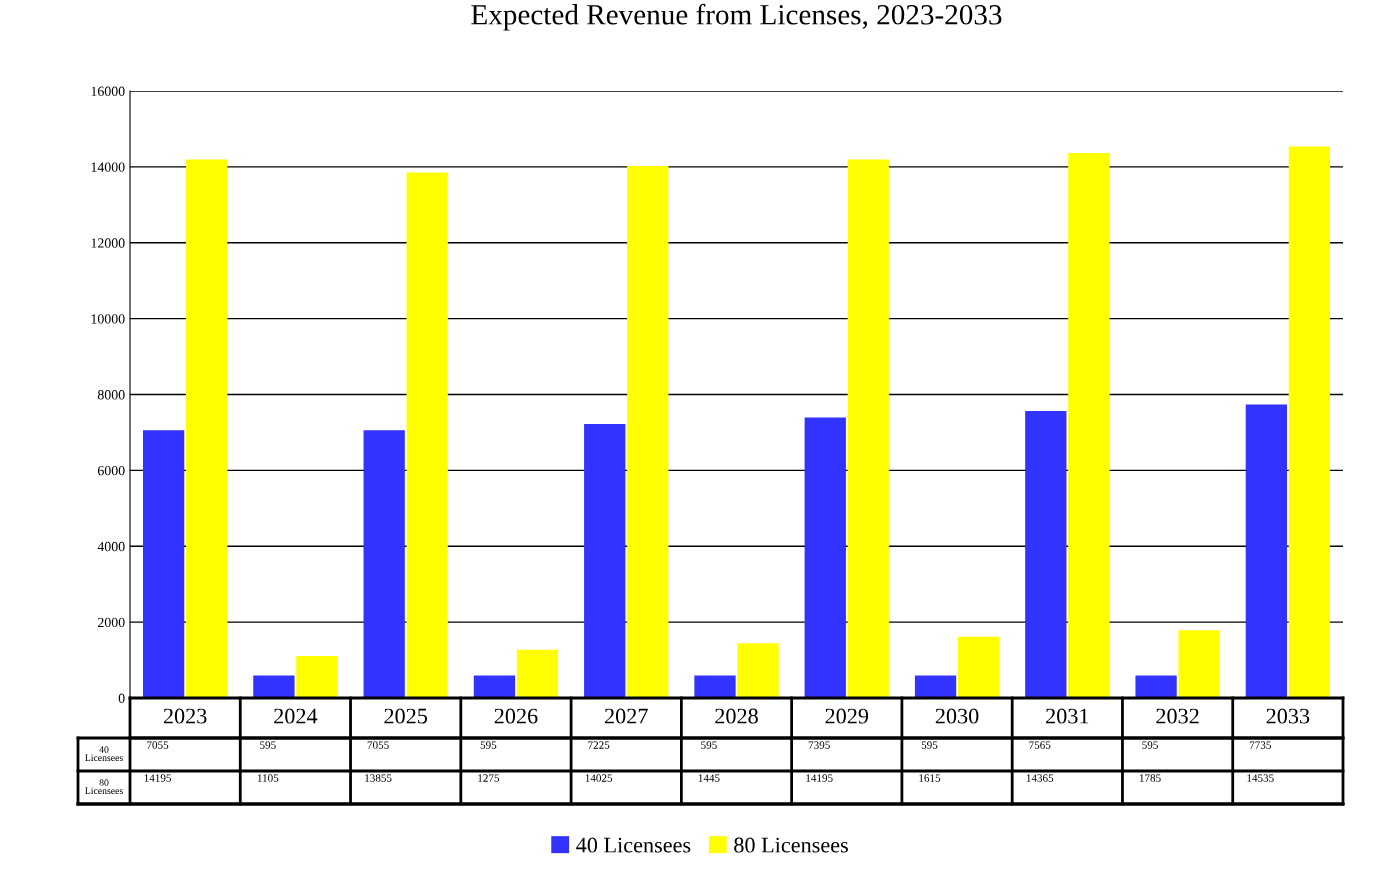 Image resolution: width=1400 pixels, height=895 pixels. I want to click on legend-label: 40 Licensees, so click(633, 845).